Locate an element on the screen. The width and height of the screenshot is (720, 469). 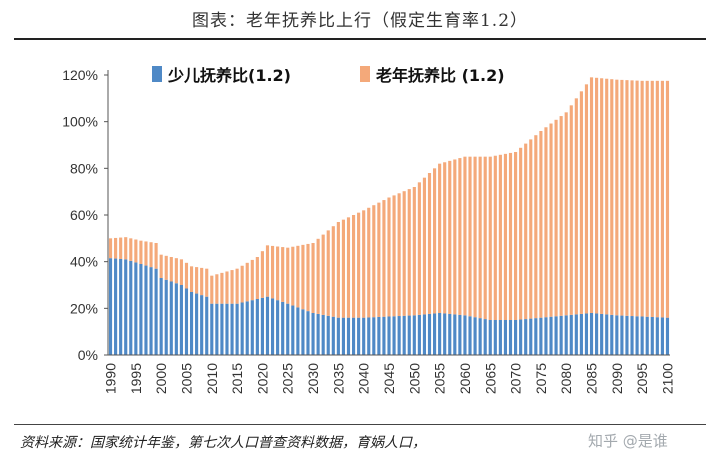
bar-elderly-2037 is located at coordinates (348, 267).